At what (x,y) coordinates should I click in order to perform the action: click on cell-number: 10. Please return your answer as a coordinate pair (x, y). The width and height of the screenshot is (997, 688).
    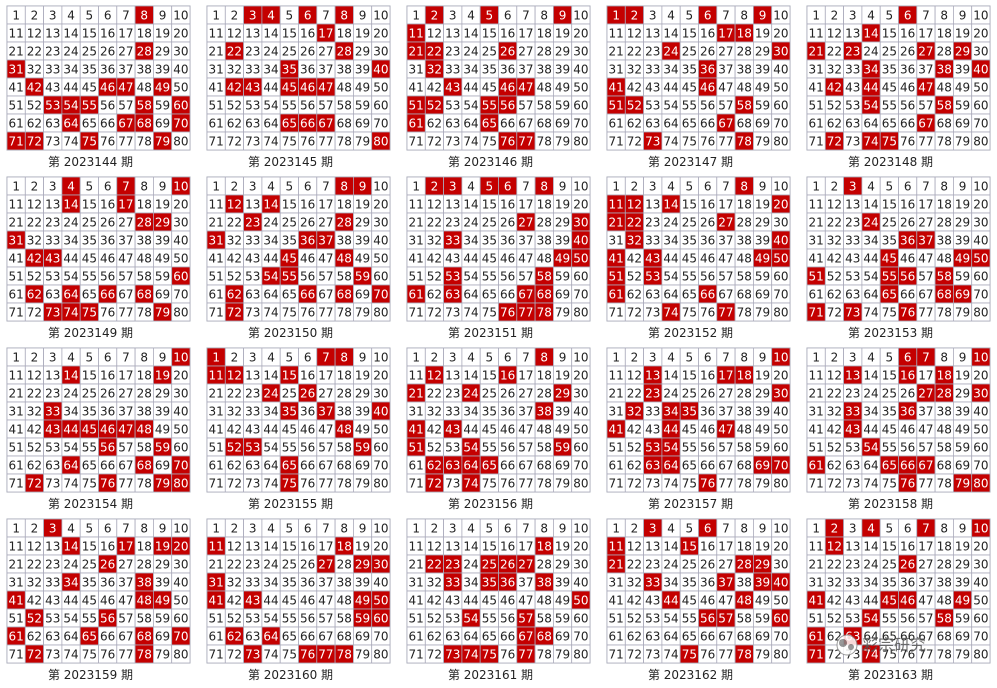
    Looking at the image, I should click on (980, 16).